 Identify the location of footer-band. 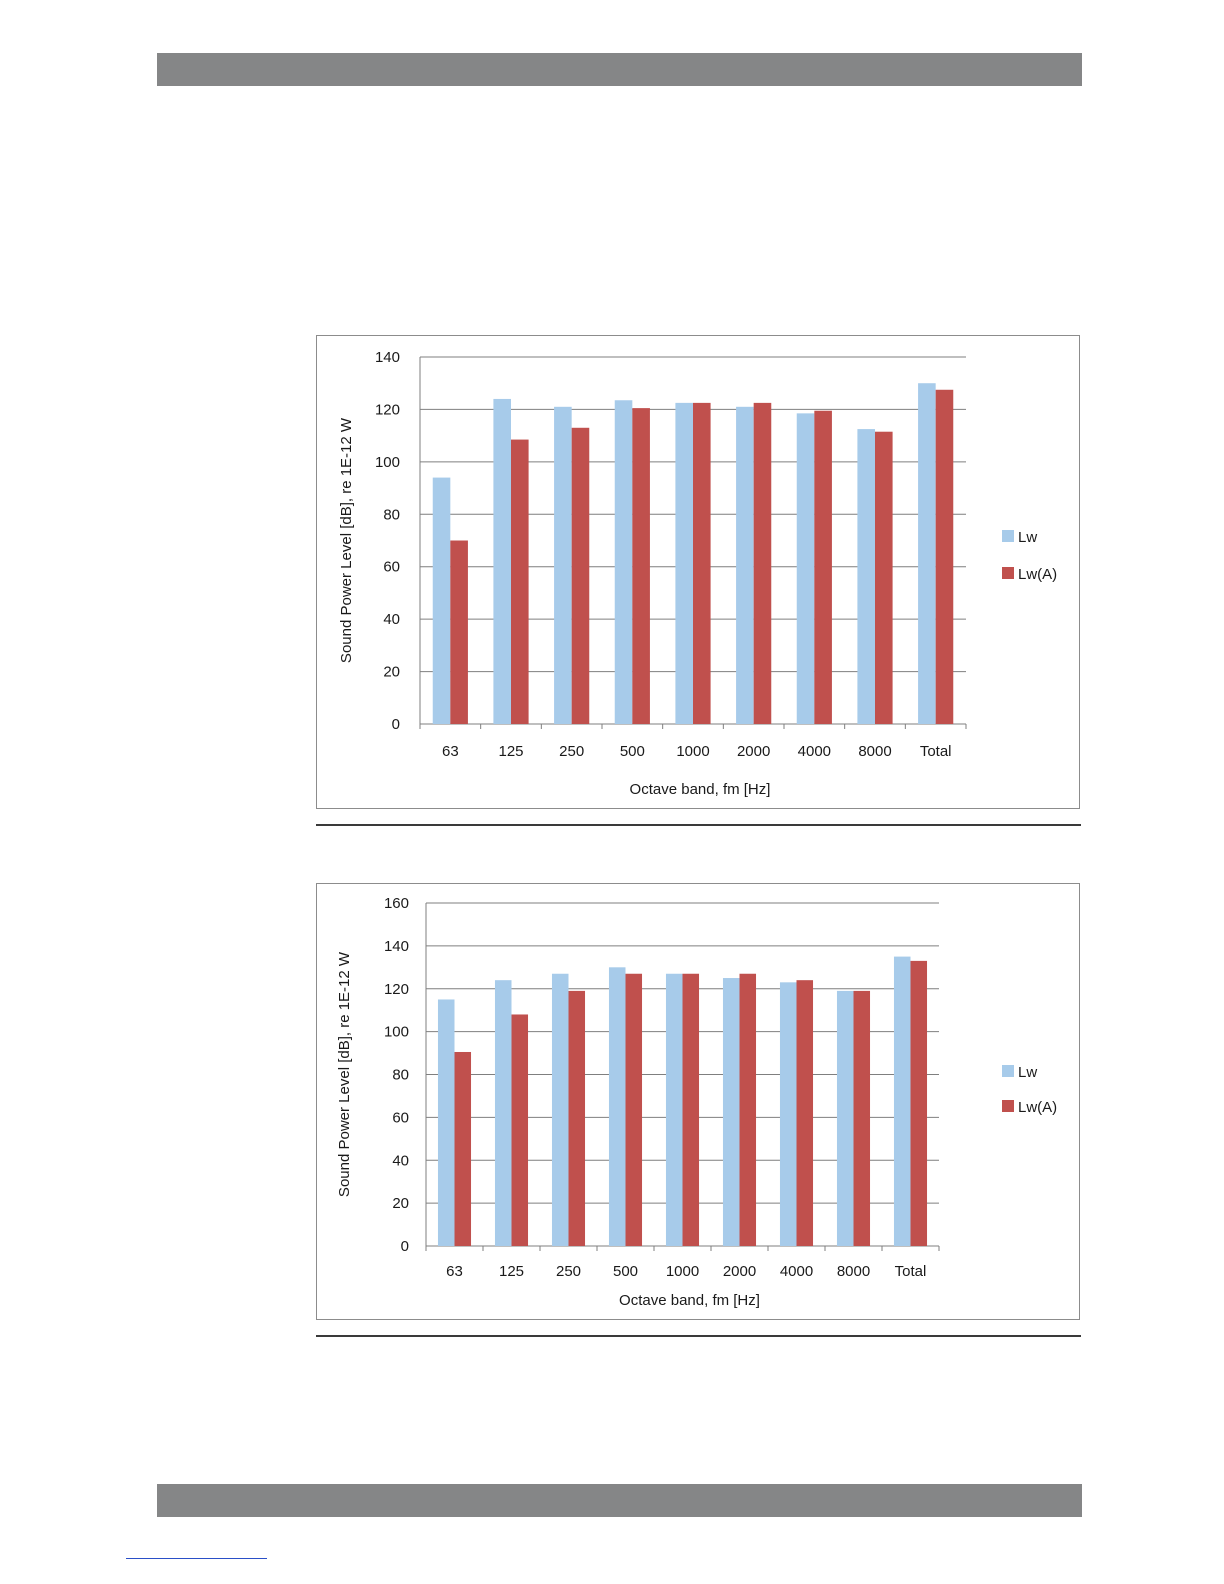
(619, 1500).